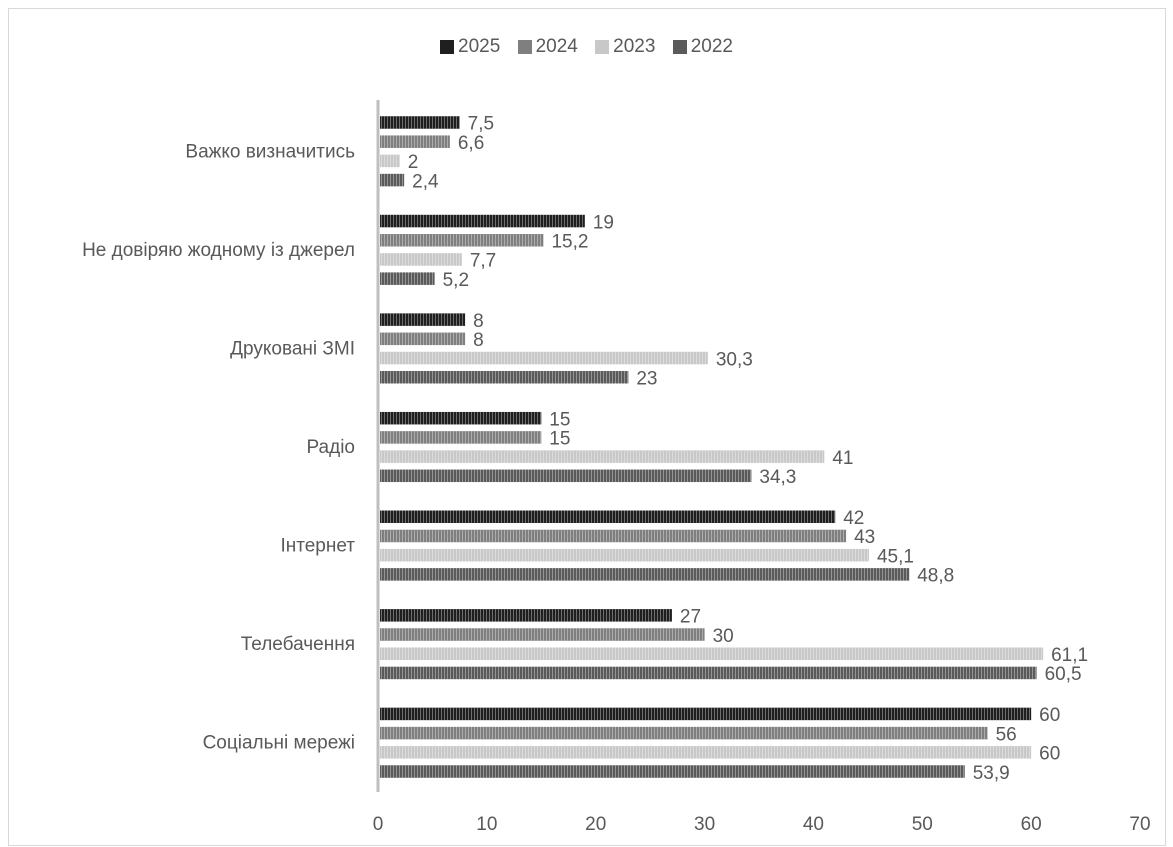  I want to click on data-label: 42, so click(853, 518).